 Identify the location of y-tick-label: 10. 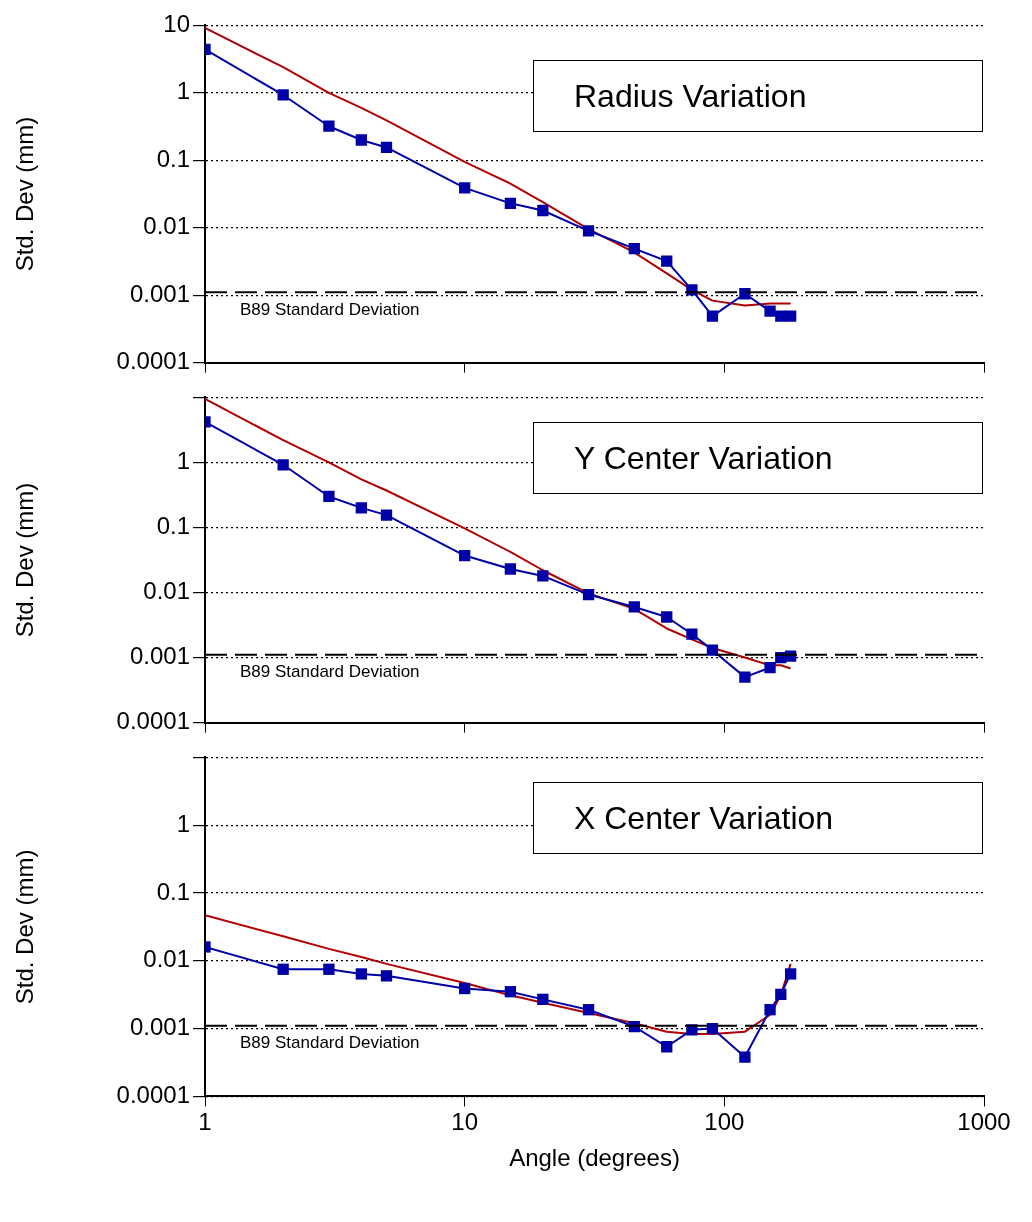
(176, 24).